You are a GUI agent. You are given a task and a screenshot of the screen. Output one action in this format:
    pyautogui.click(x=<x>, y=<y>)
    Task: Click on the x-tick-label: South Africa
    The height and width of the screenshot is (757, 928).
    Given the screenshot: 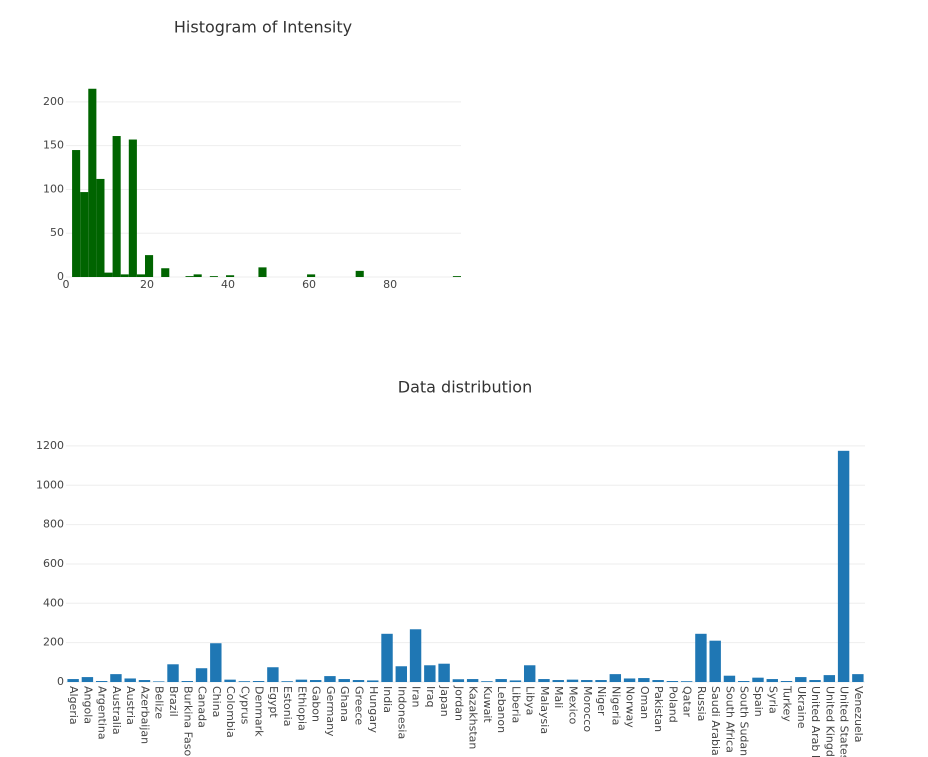 What is the action you would take?
    pyautogui.click(x=729, y=719)
    